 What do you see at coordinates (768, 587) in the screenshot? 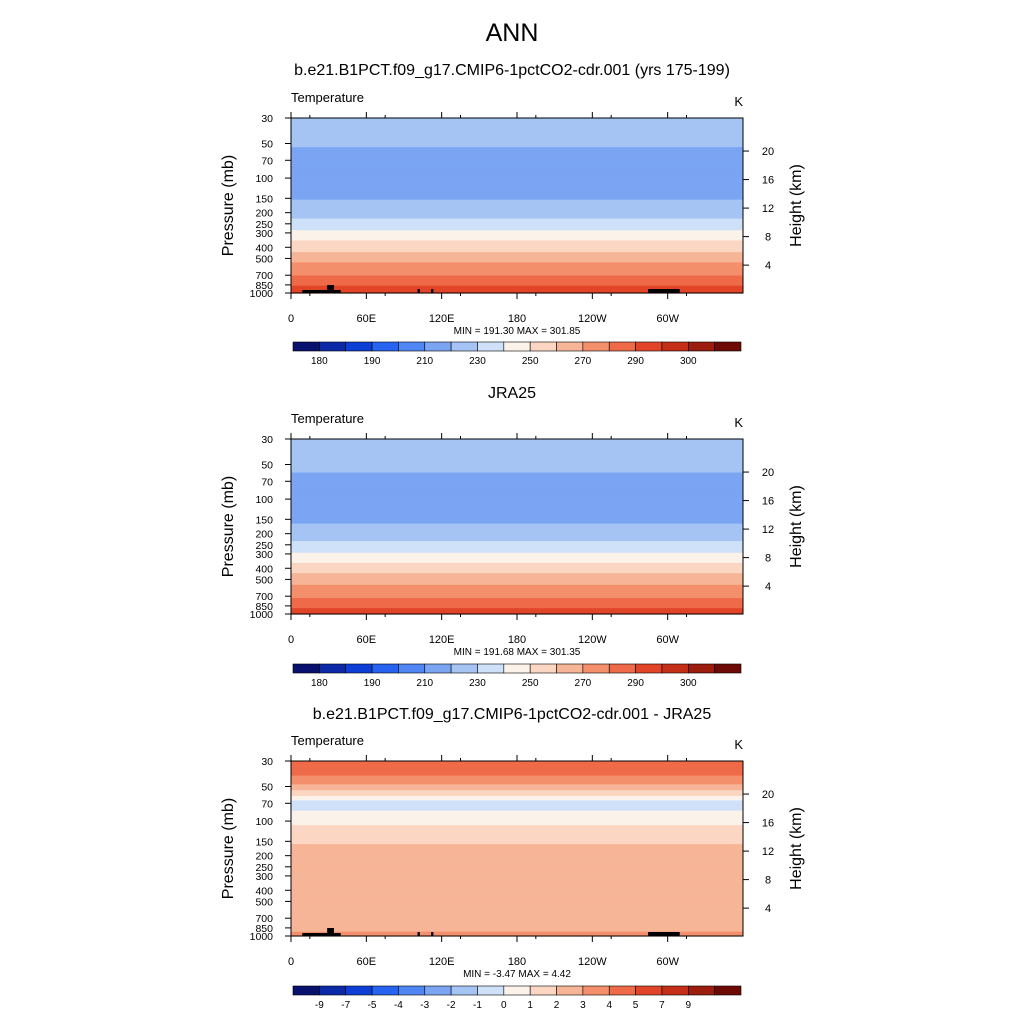
I see `height-tick-label: 4` at bounding box center [768, 587].